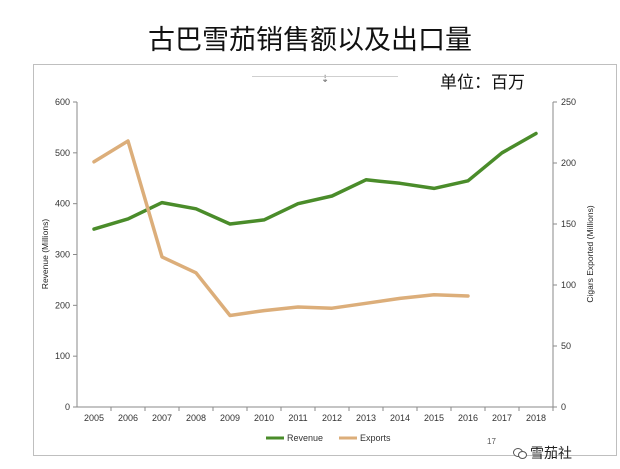  I want to click on right-axis-ticks: 0 50 100 150 200 250, so click(564, 254).